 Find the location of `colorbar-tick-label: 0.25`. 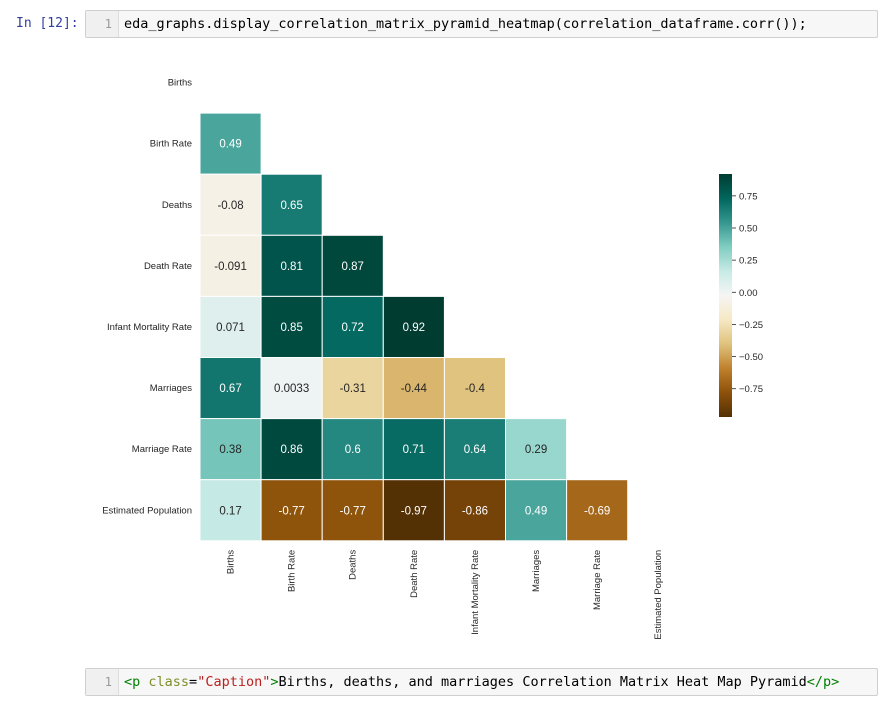

colorbar-tick-label: 0.25 is located at coordinates (748, 261).